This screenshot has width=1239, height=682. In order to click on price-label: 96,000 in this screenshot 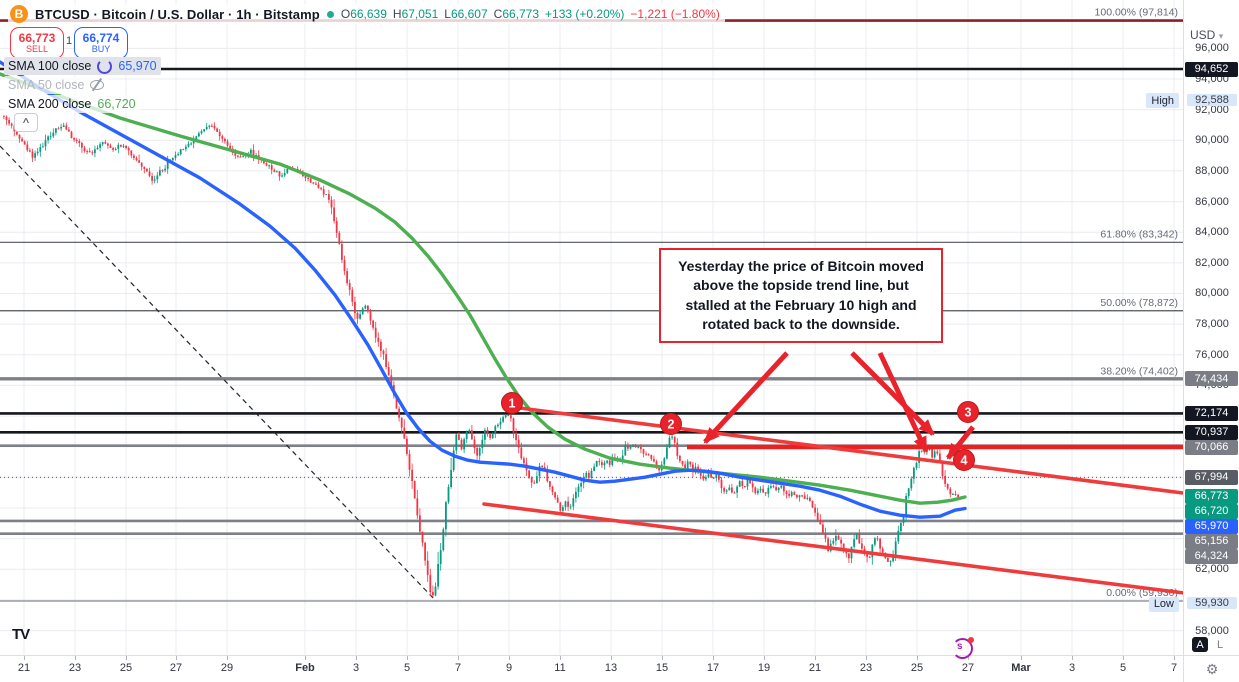, I will do `click(1212, 48)`.